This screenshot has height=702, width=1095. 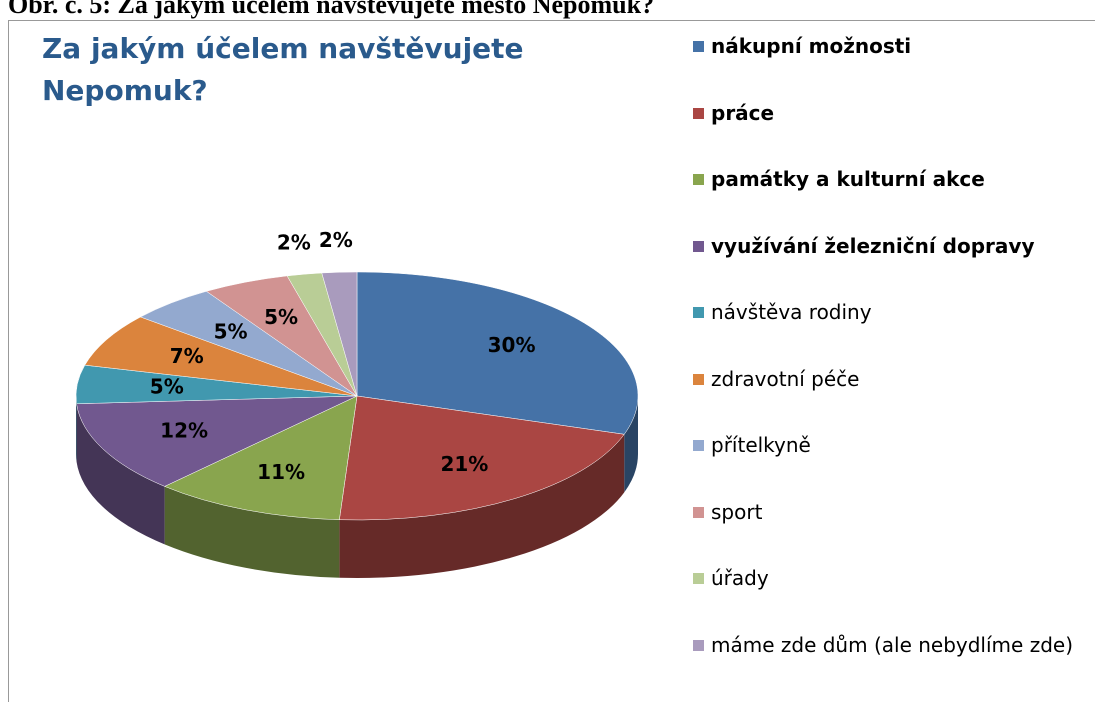 What do you see at coordinates (791, 312) in the screenshot?
I see `legend-label: návštěva rodiny` at bounding box center [791, 312].